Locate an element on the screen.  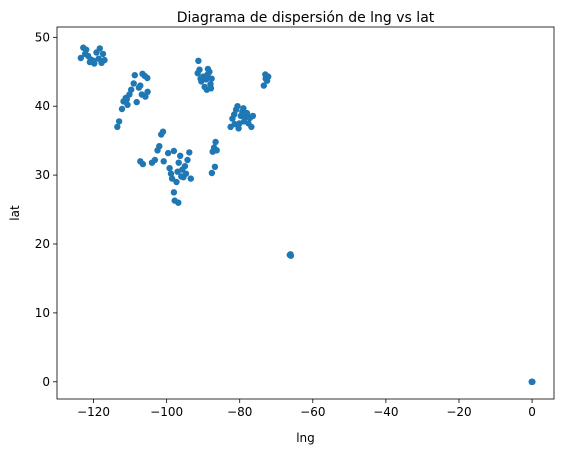
chart-title: Diagrama de dispersión de lng vs lat is located at coordinates (306, 18).